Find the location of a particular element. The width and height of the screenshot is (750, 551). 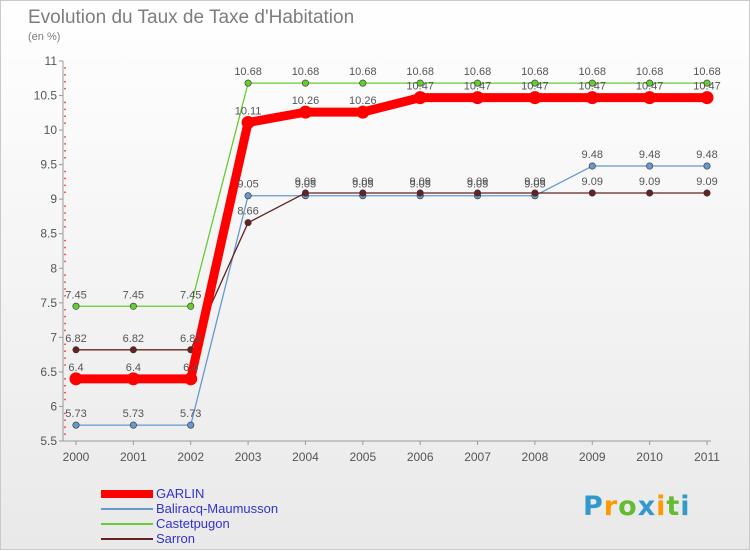

logo-letter: t is located at coordinates (673, 506).